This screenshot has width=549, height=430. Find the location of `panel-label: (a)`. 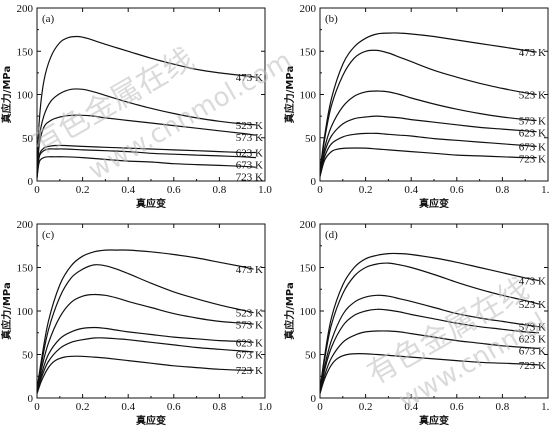

panel-label: (a) is located at coordinates (48, 19).